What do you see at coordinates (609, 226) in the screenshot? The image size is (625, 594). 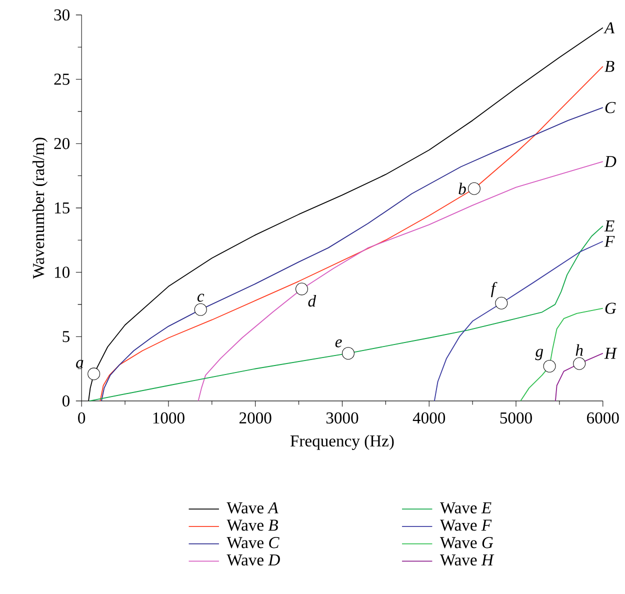 I see `annotation: E` at bounding box center [609, 226].